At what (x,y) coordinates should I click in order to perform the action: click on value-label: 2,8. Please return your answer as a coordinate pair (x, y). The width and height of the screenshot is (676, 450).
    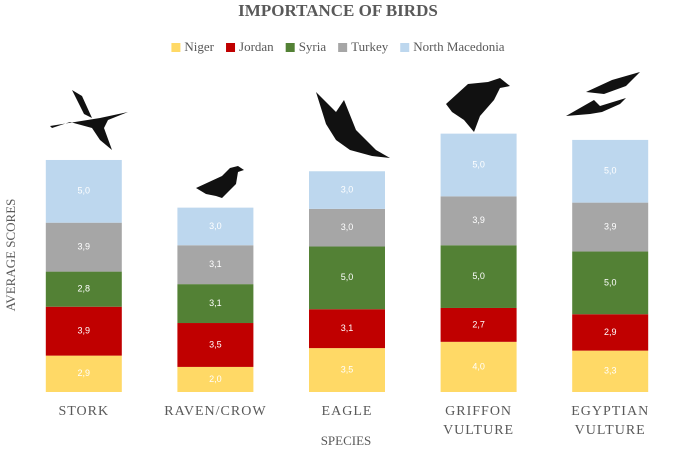
    Looking at the image, I should click on (84, 289).